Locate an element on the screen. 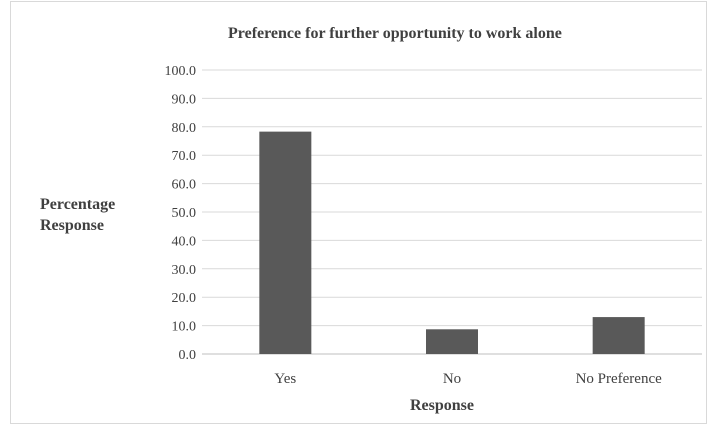  y-tick-label: 70.0 is located at coordinates (184, 156).